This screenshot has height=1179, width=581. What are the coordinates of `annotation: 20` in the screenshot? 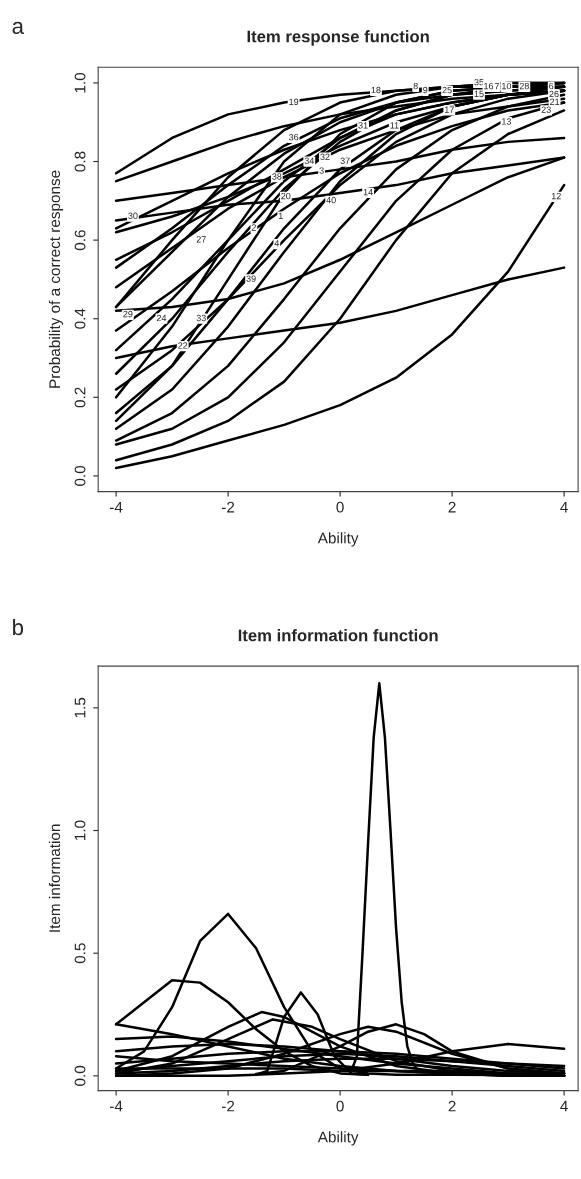 It's located at (286, 196).